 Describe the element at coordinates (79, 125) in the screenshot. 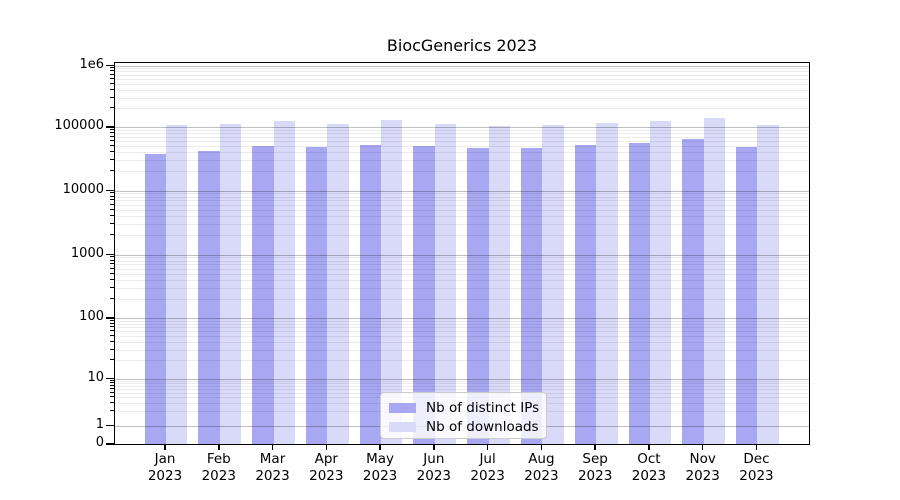

I see `y-tick-label: 100000` at that location.